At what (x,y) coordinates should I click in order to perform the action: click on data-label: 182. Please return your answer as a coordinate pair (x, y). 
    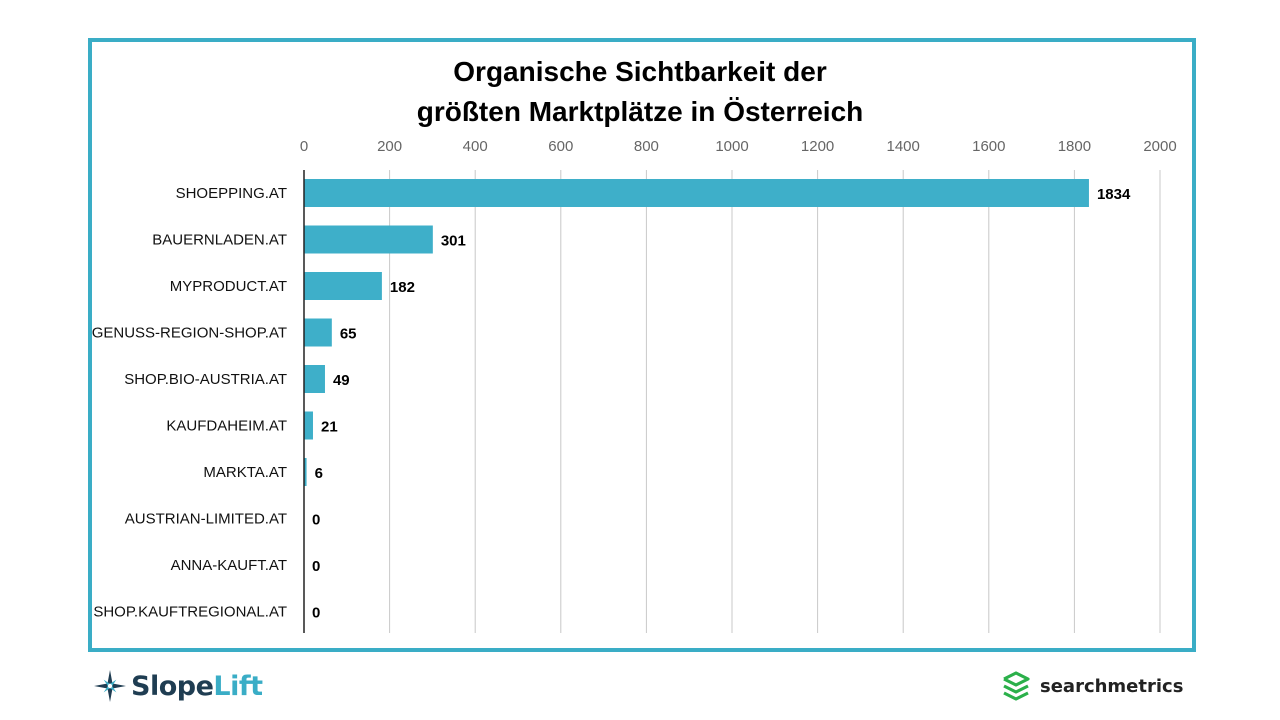
    Looking at the image, I should click on (402, 287).